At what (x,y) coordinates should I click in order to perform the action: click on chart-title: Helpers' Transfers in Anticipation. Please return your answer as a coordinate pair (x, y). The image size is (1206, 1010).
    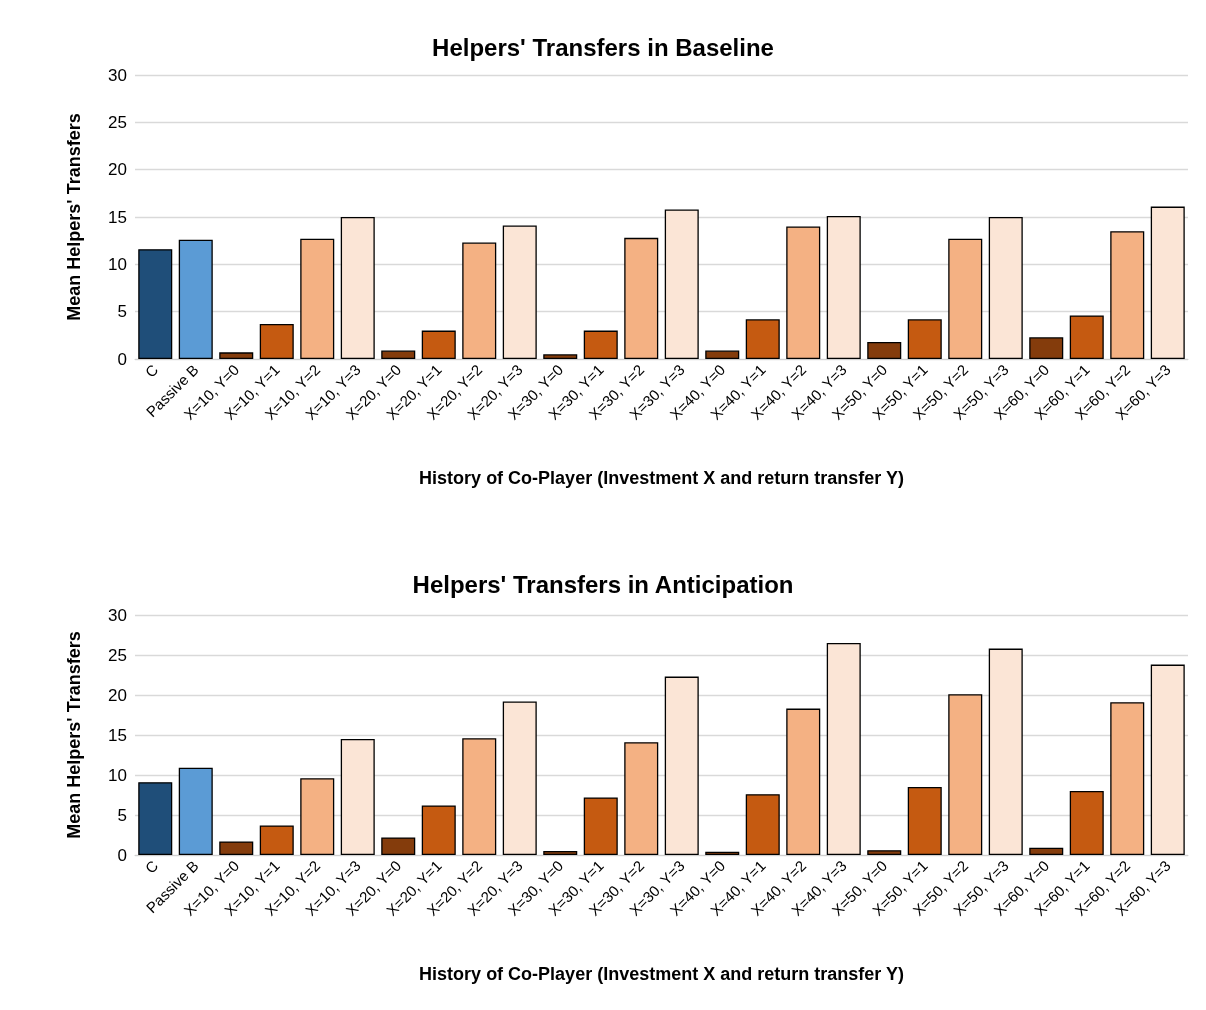
    Looking at the image, I should click on (603, 584).